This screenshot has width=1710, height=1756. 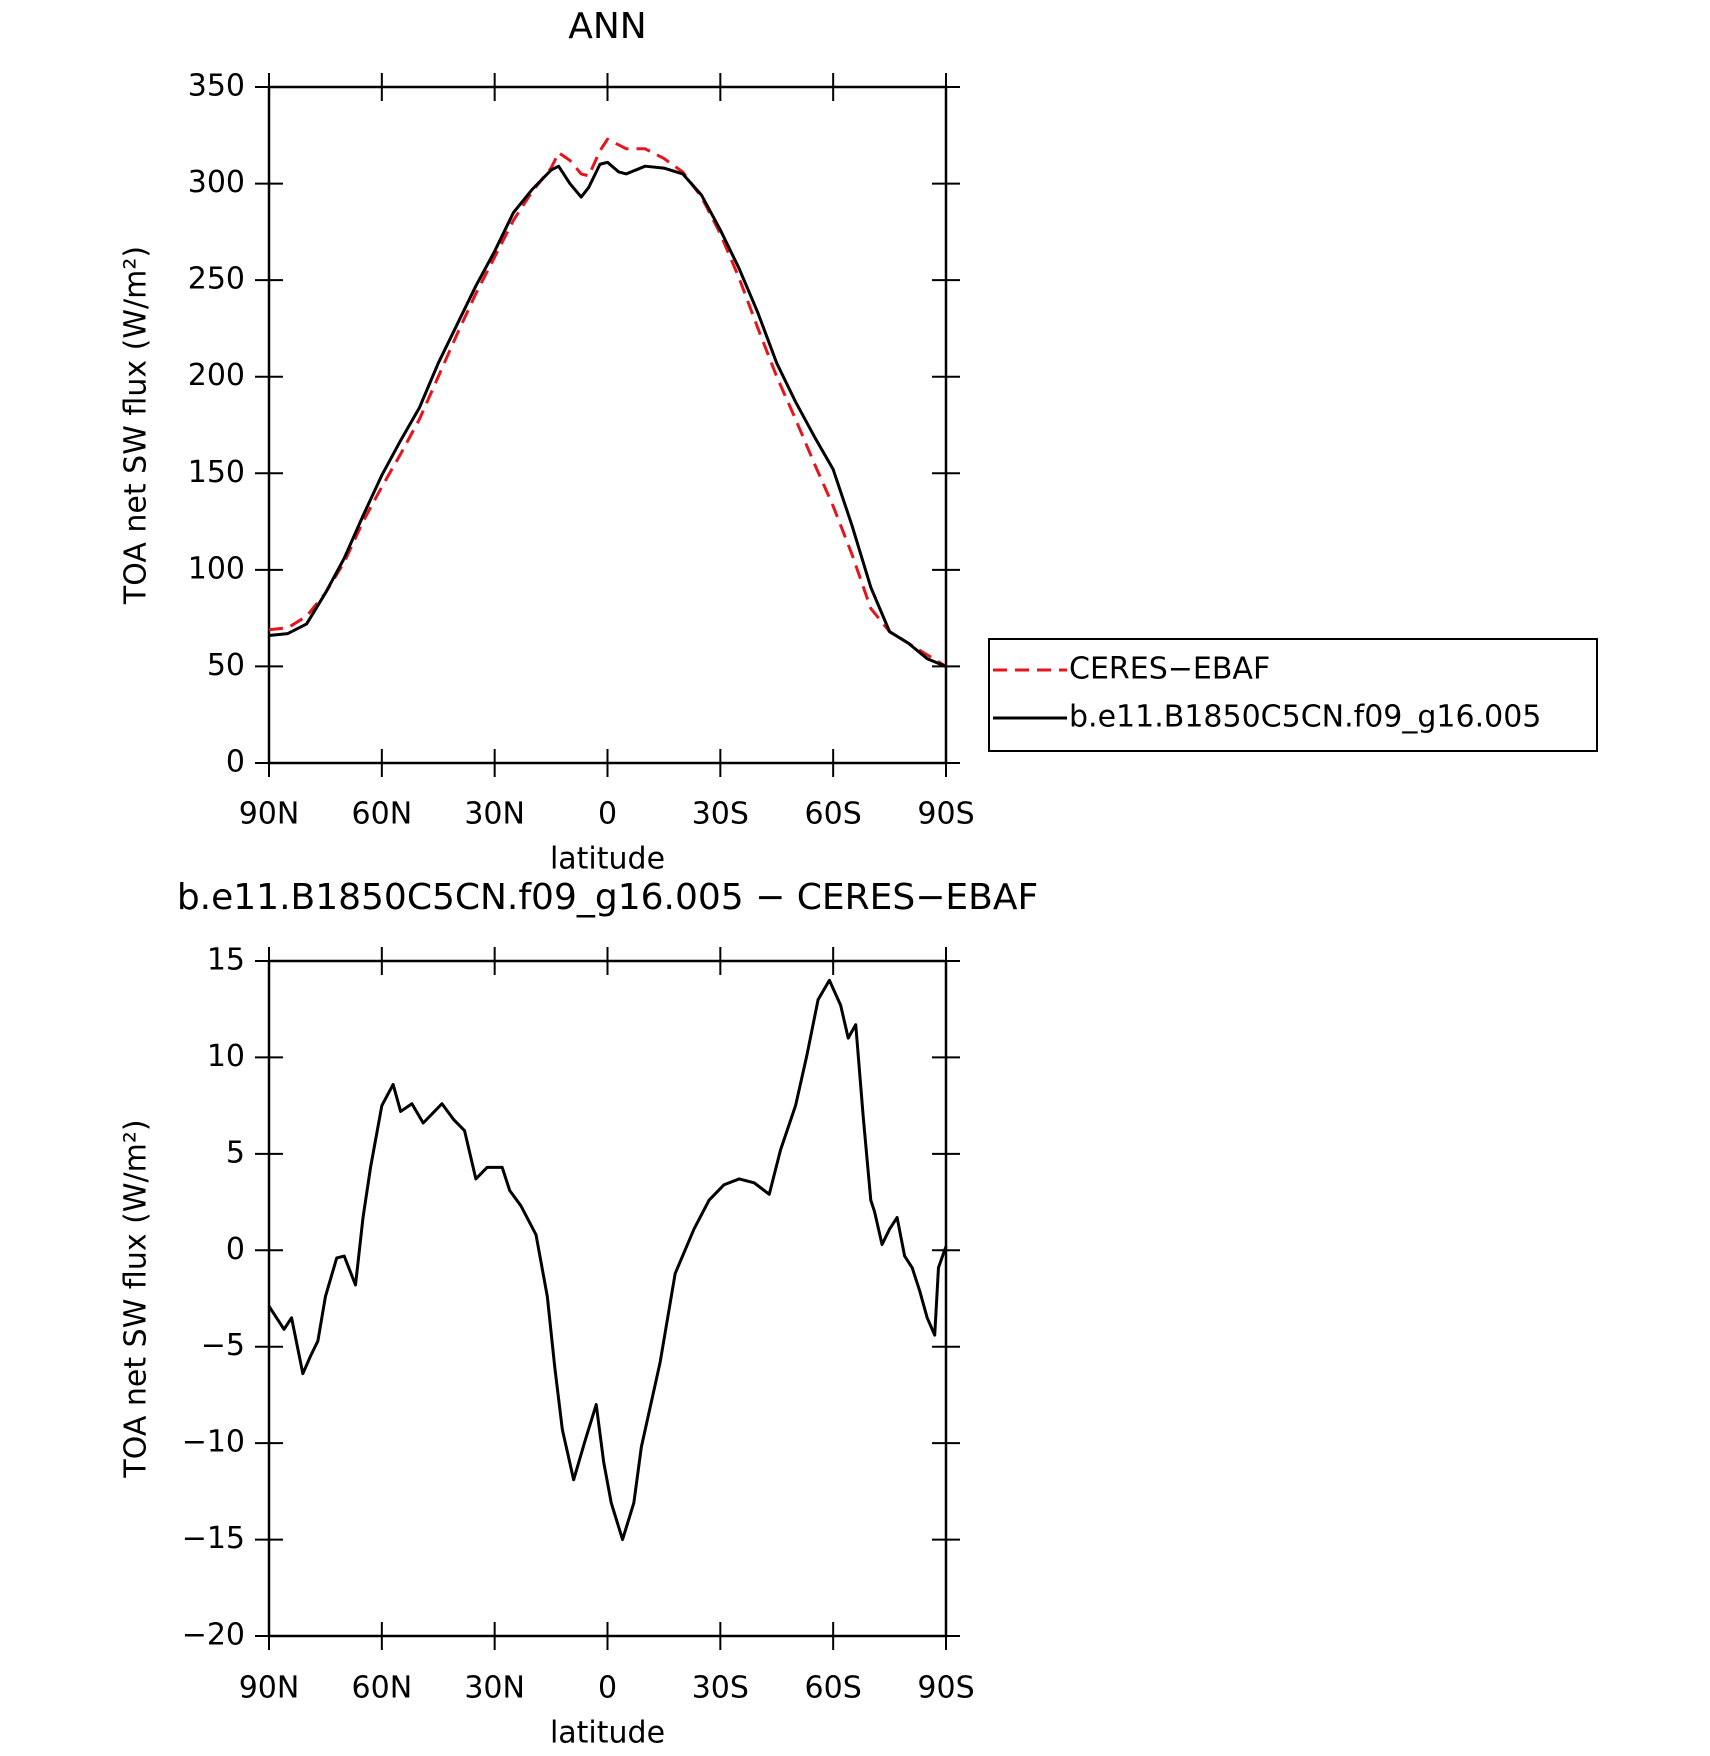 What do you see at coordinates (216, 568) in the screenshot?
I see `y-tick-label: 100` at bounding box center [216, 568].